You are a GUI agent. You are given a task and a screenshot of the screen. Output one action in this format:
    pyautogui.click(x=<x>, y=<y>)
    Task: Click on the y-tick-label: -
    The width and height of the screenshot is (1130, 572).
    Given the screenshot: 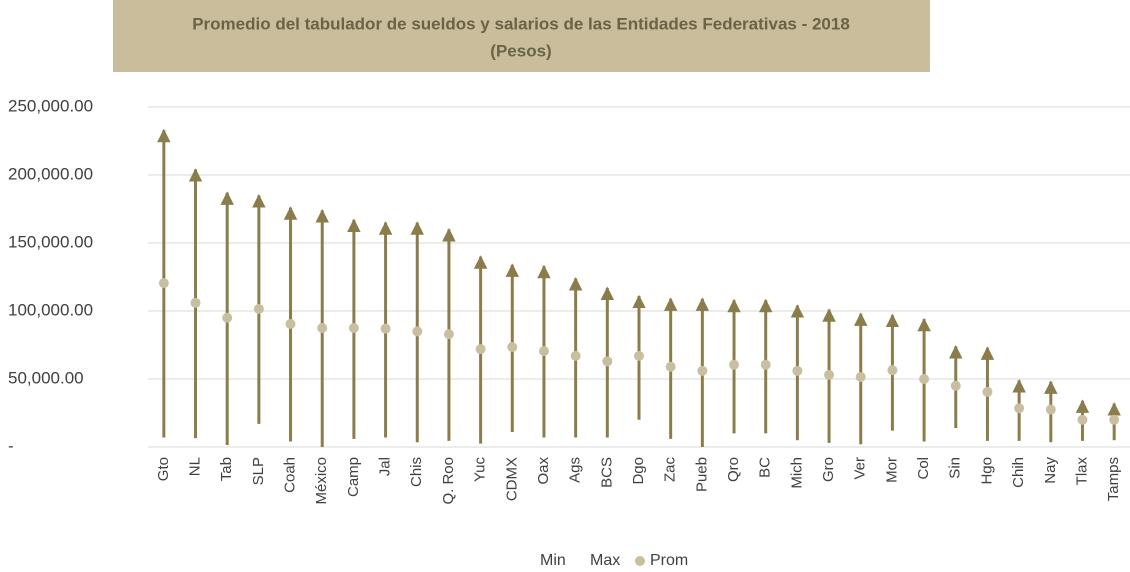 What is the action you would take?
    pyautogui.click(x=11, y=445)
    